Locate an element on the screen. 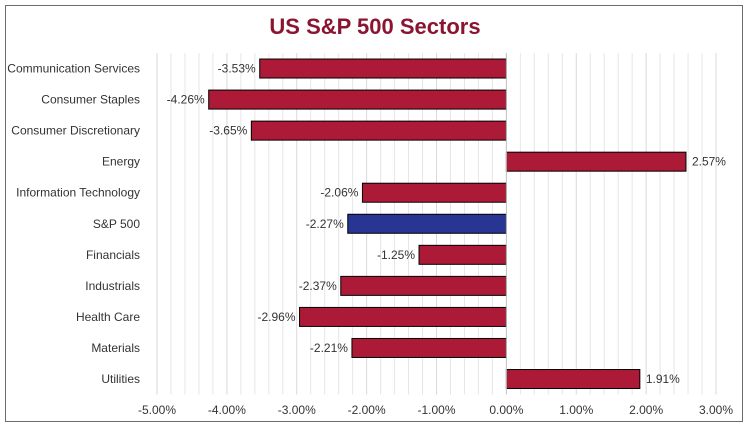  bar-industrials is located at coordinates (423, 285).